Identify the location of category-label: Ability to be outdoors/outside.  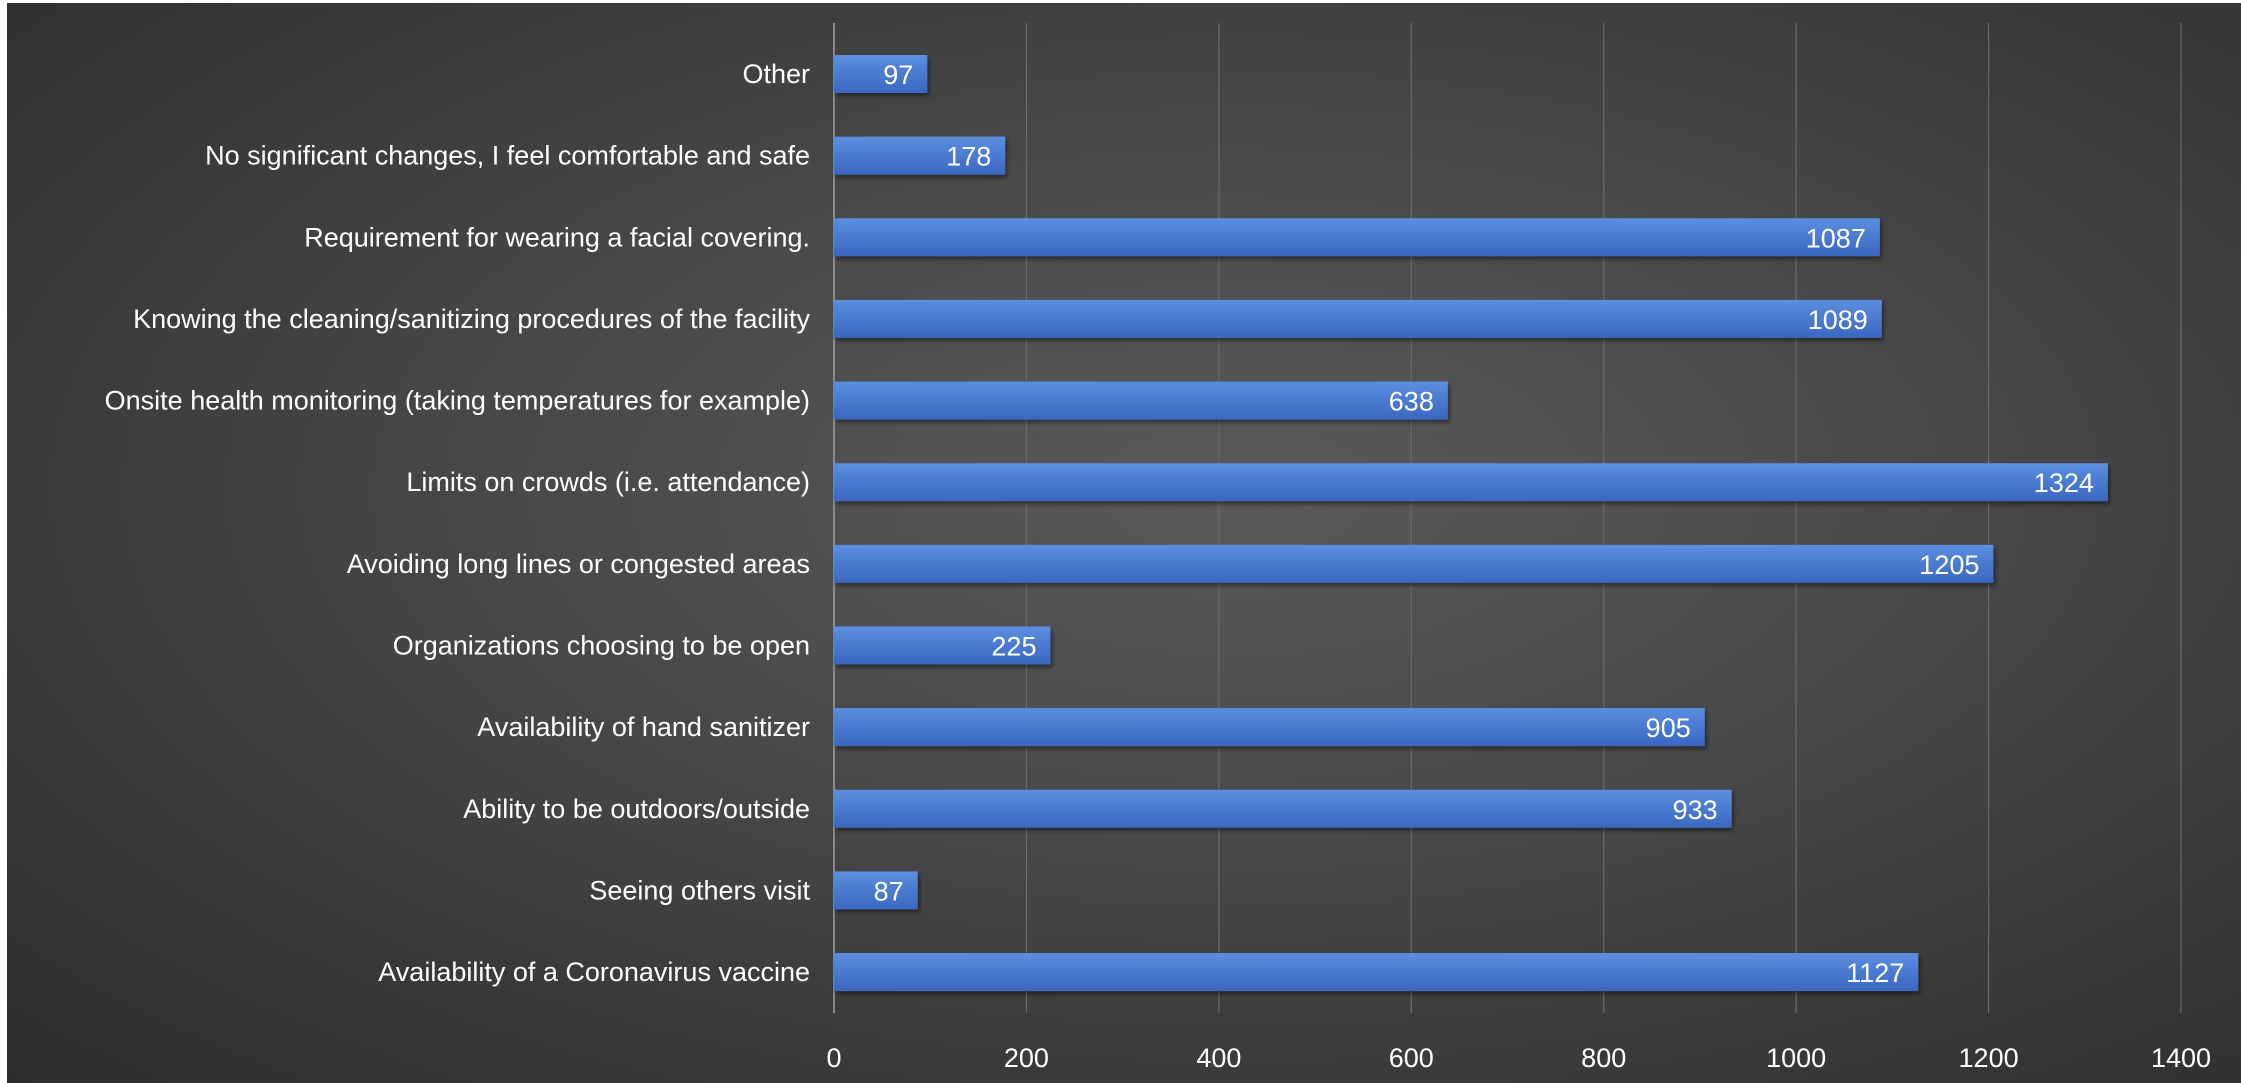
(636, 809).